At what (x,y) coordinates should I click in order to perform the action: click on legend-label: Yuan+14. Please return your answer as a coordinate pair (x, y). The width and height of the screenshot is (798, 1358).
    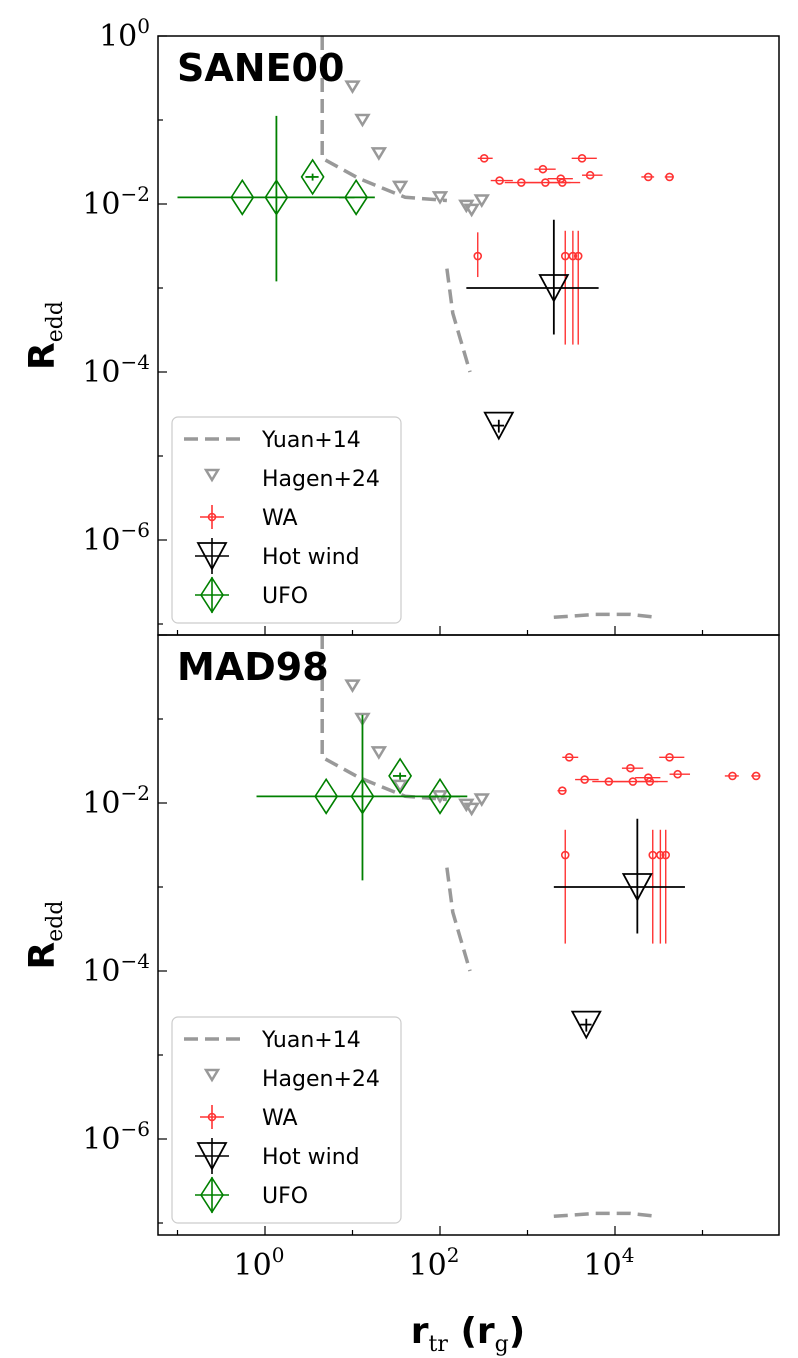
    Looking at the image, I should click on (311, 440).